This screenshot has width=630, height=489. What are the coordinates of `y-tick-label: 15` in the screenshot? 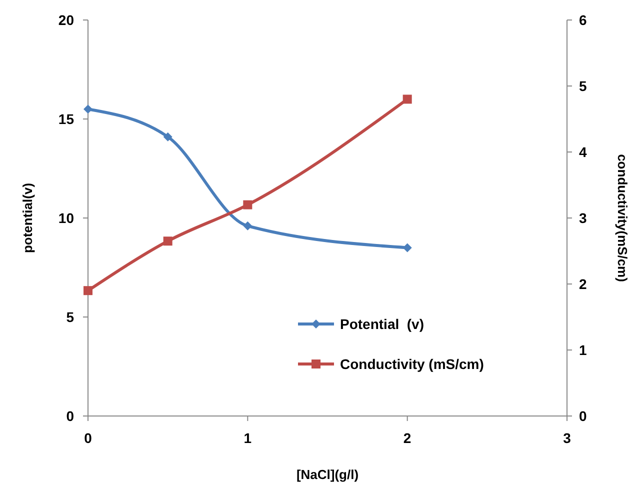 It's located at (66, 119).